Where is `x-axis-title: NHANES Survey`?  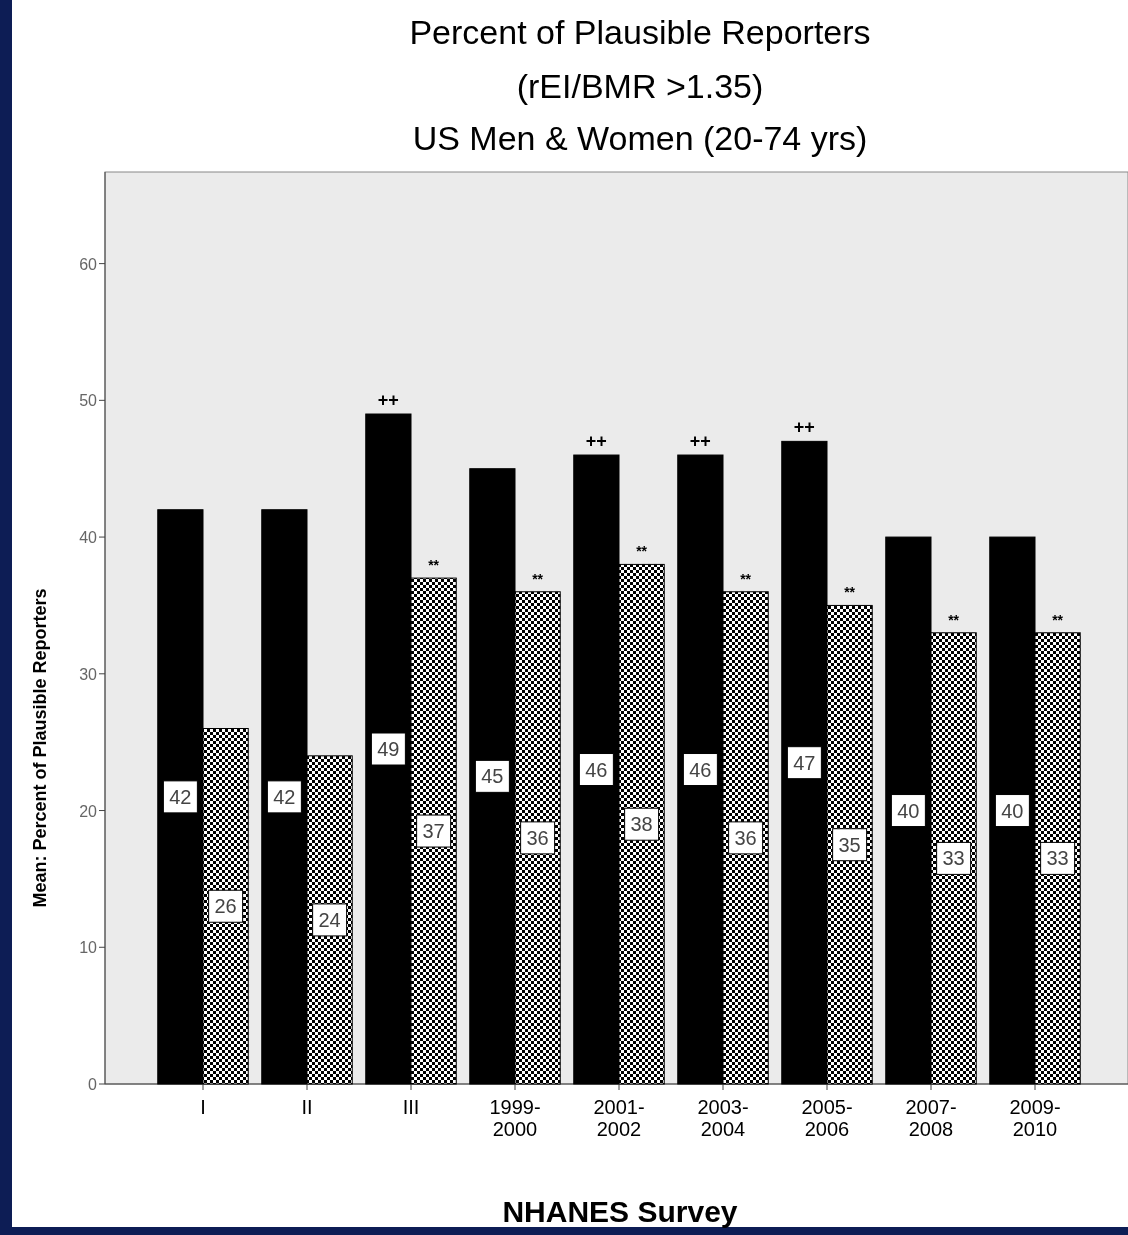
x-axis-title: NHANES Survey is located at coordinates (620, 1211).